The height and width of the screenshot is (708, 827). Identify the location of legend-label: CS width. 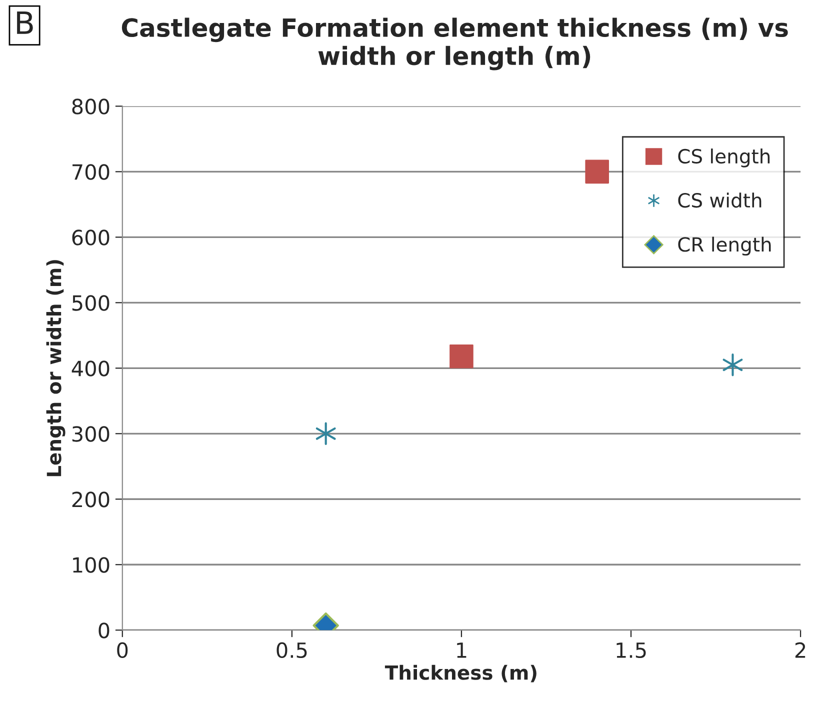
(720, 200).